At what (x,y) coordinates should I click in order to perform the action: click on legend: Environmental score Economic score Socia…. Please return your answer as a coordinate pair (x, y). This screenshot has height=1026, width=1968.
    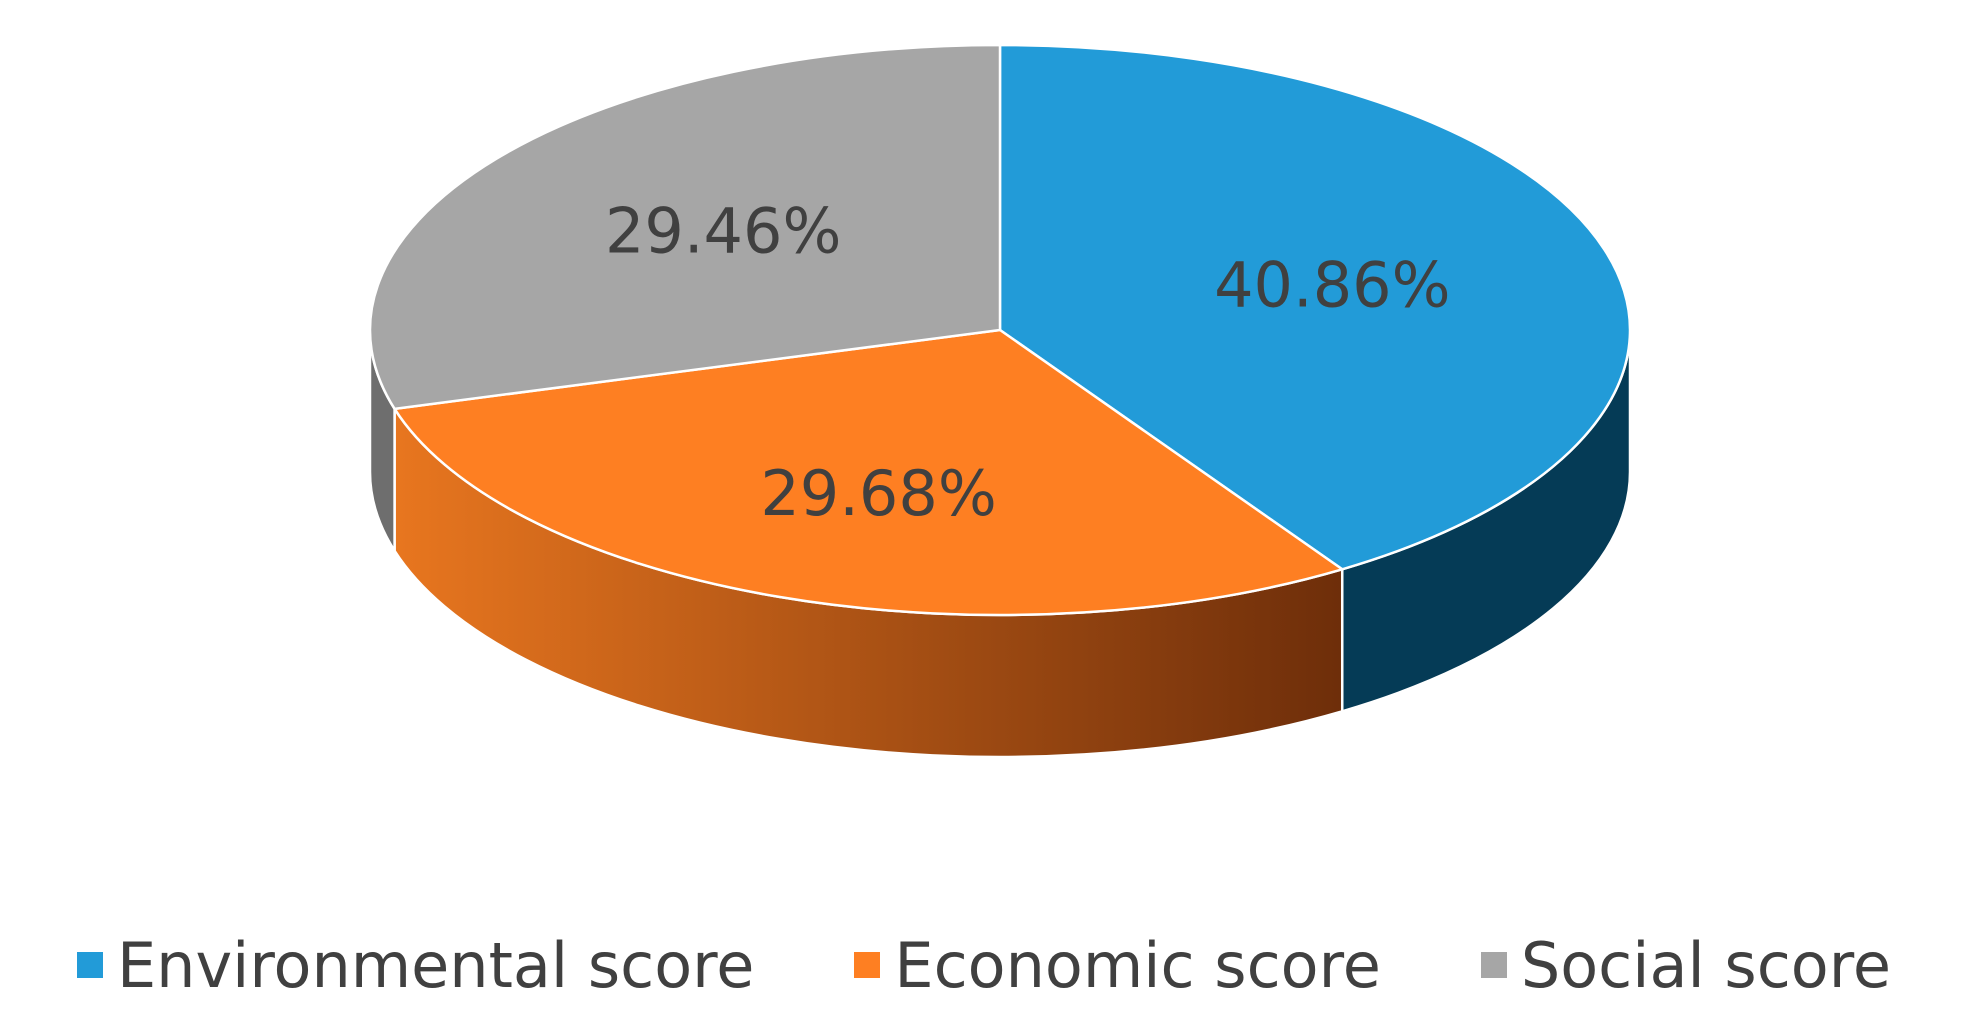
    Looking at the image, I should click on (984, 965).